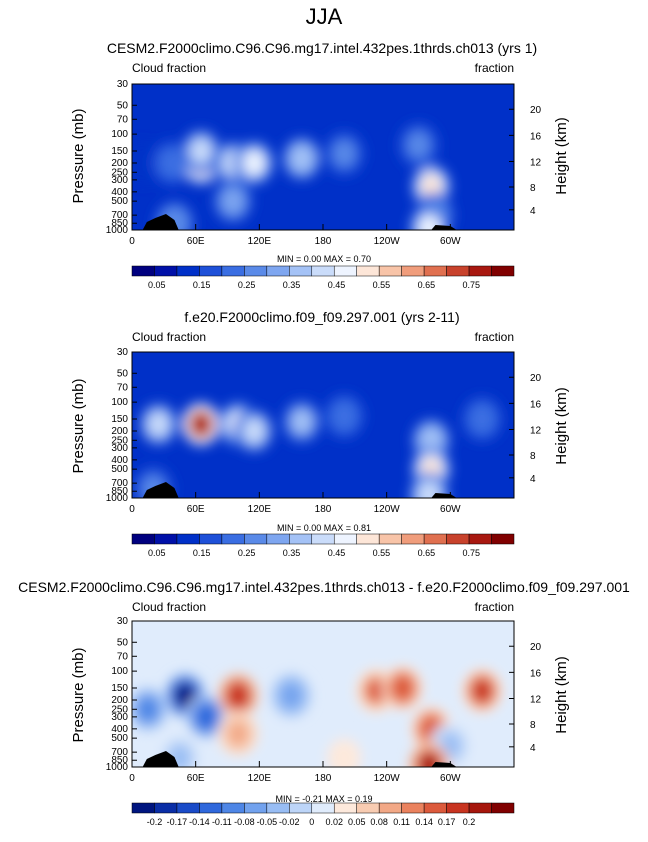  I want to click on heatmap-field, so click(323, 157).